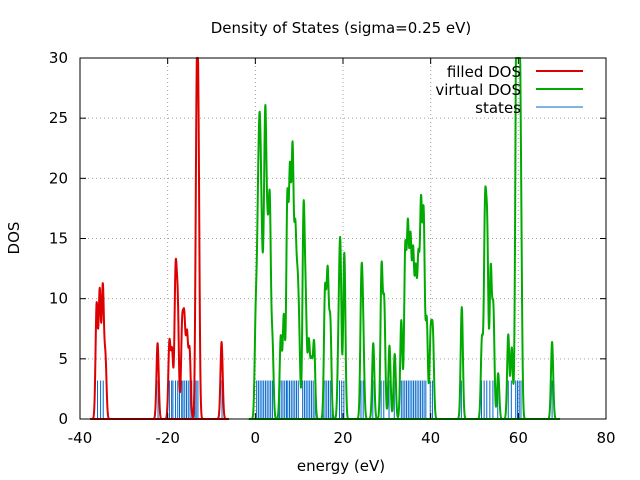  What do you see at coordinates (498, 108) in the screenshot?
I see `legend-label-states: states` at bounding box center [498, 108].